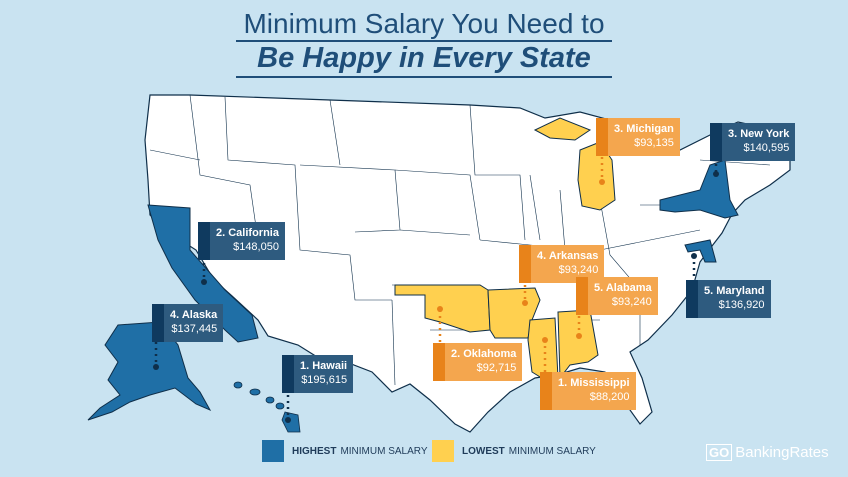 Image resolution: width=848 pixels, height=477 pixels. What do you see at coordinates (345, 451) in the screenshot?
I see `legend-highest: HIGHEST MINIMUM SALARY` at bounding box center [345, 451].